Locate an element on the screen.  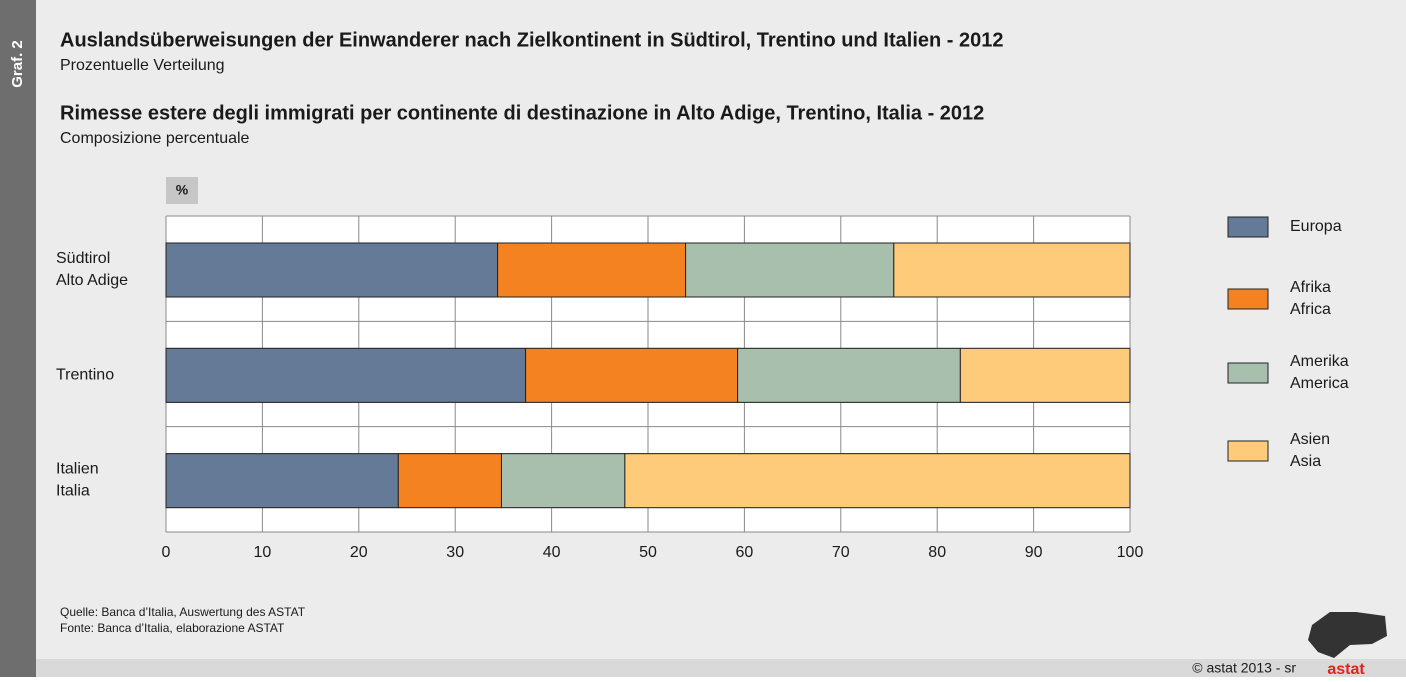
x-tick-label: 60 is located at coordinates (745, 552).